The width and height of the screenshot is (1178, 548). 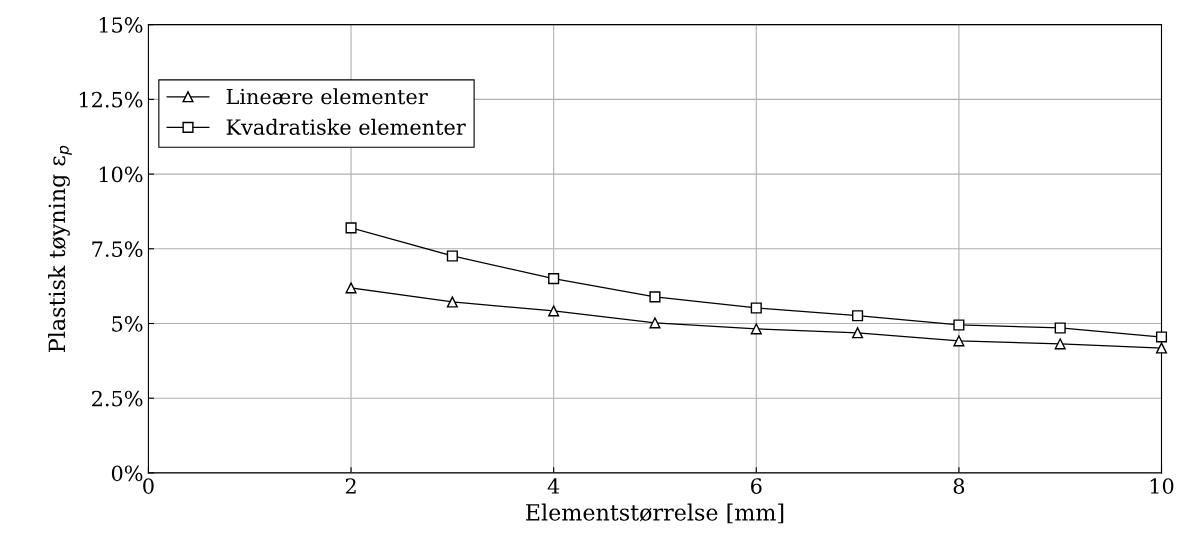 What do you see at coordinates (127, 323) in the screenshot?
I see `y-tick-label: 5%` at bounding box center [127, 323].